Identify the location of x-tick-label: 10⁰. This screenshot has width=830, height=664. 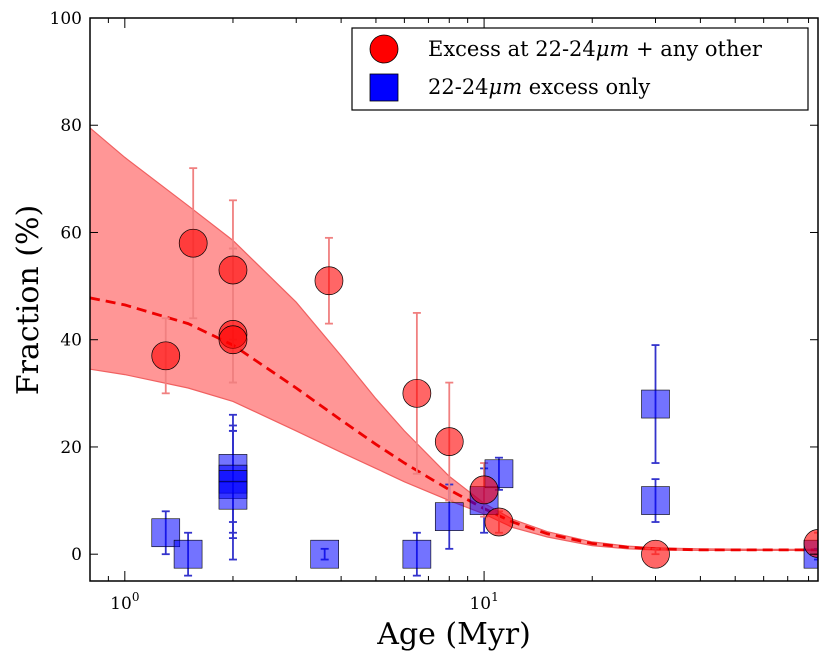
(124, 602).